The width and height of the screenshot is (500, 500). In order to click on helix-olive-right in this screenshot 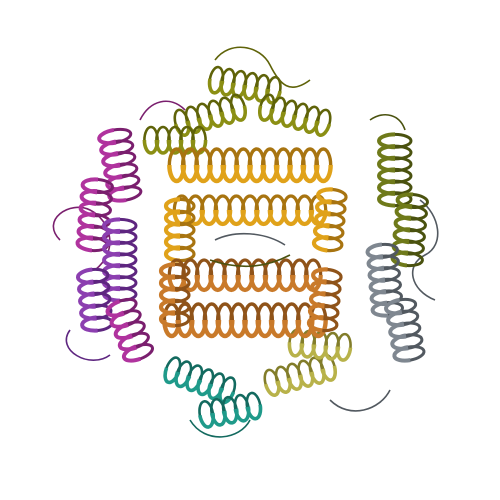, I will do `click(395, 170)`.